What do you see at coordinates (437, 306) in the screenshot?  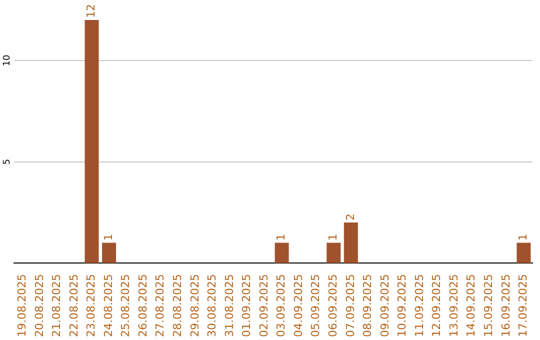 I see `x-tick-label: 12.09.2025` at bounding box center [437, 306].